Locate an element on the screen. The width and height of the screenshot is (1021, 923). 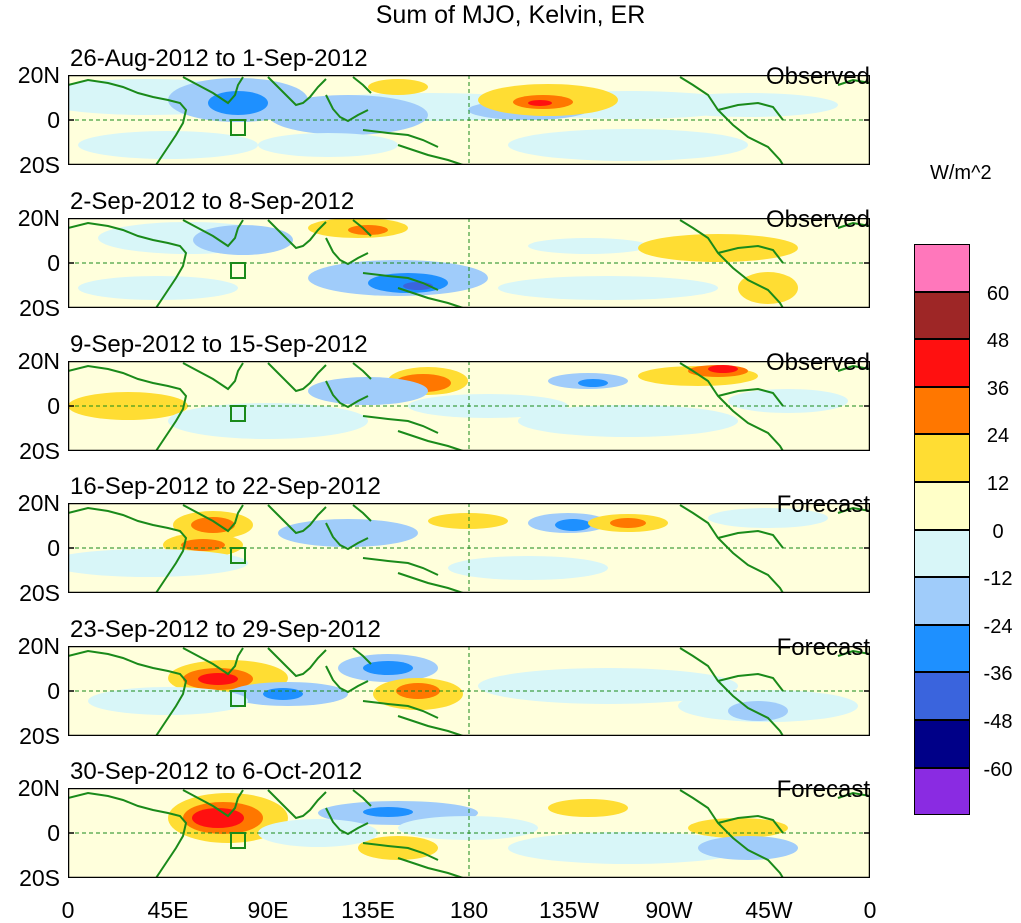
x-tick-label: 45W is located at coordinates (769, 910).